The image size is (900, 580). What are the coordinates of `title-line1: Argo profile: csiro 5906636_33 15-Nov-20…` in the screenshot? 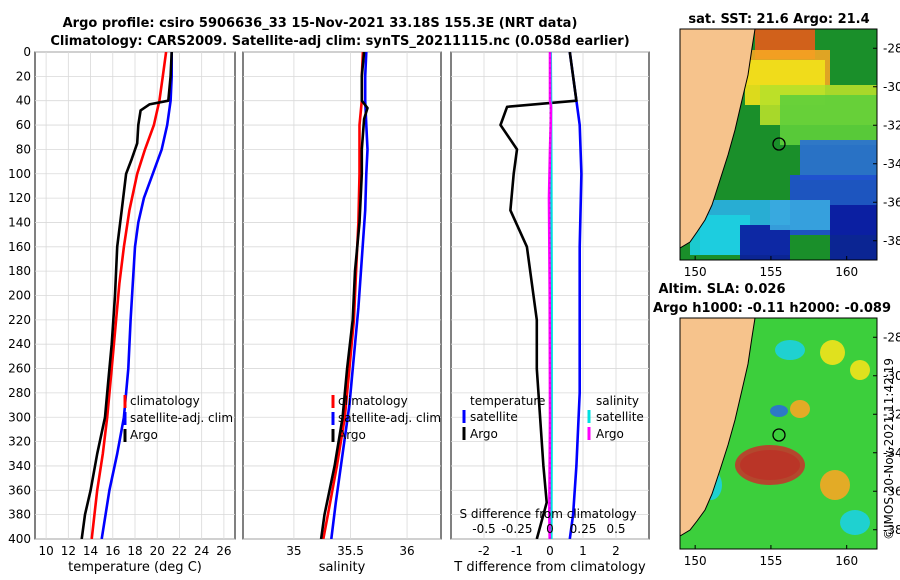 It's located at (320, 23).